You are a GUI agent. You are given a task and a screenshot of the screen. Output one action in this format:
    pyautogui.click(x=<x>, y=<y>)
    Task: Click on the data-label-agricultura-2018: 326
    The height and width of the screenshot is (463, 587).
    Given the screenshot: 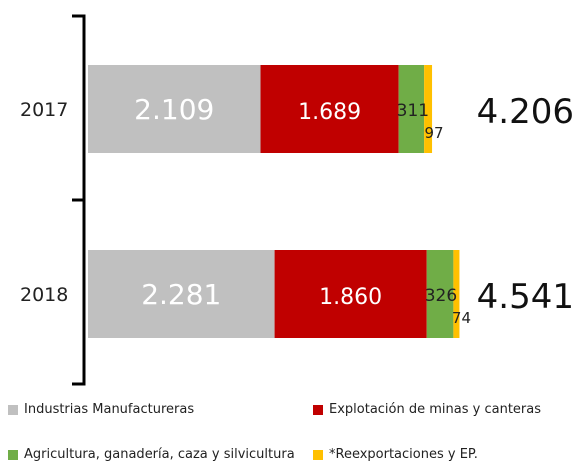 What is the action you would take?
    pyautogui.click(x=441, y=296)
    